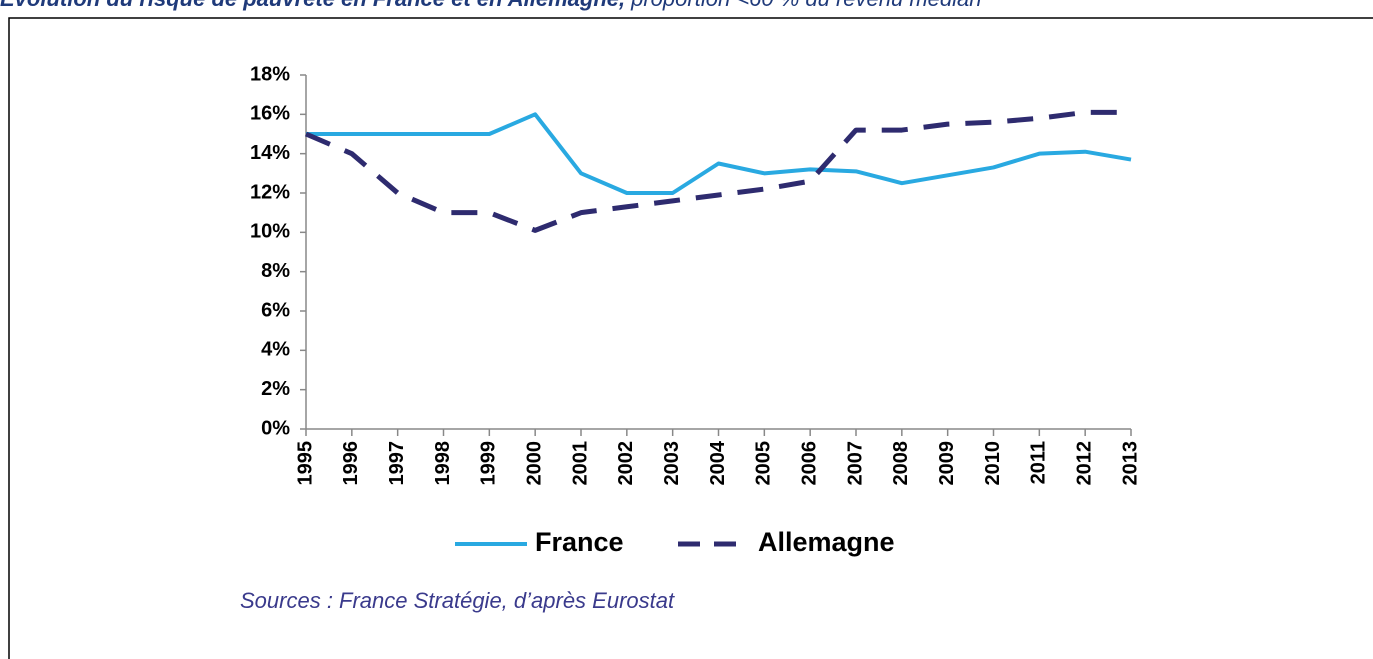 The image size is (1373, 659). Describe the element at coordinates (275, 271) in the screenshot. I see `y-tick-label: 8%` at that location.